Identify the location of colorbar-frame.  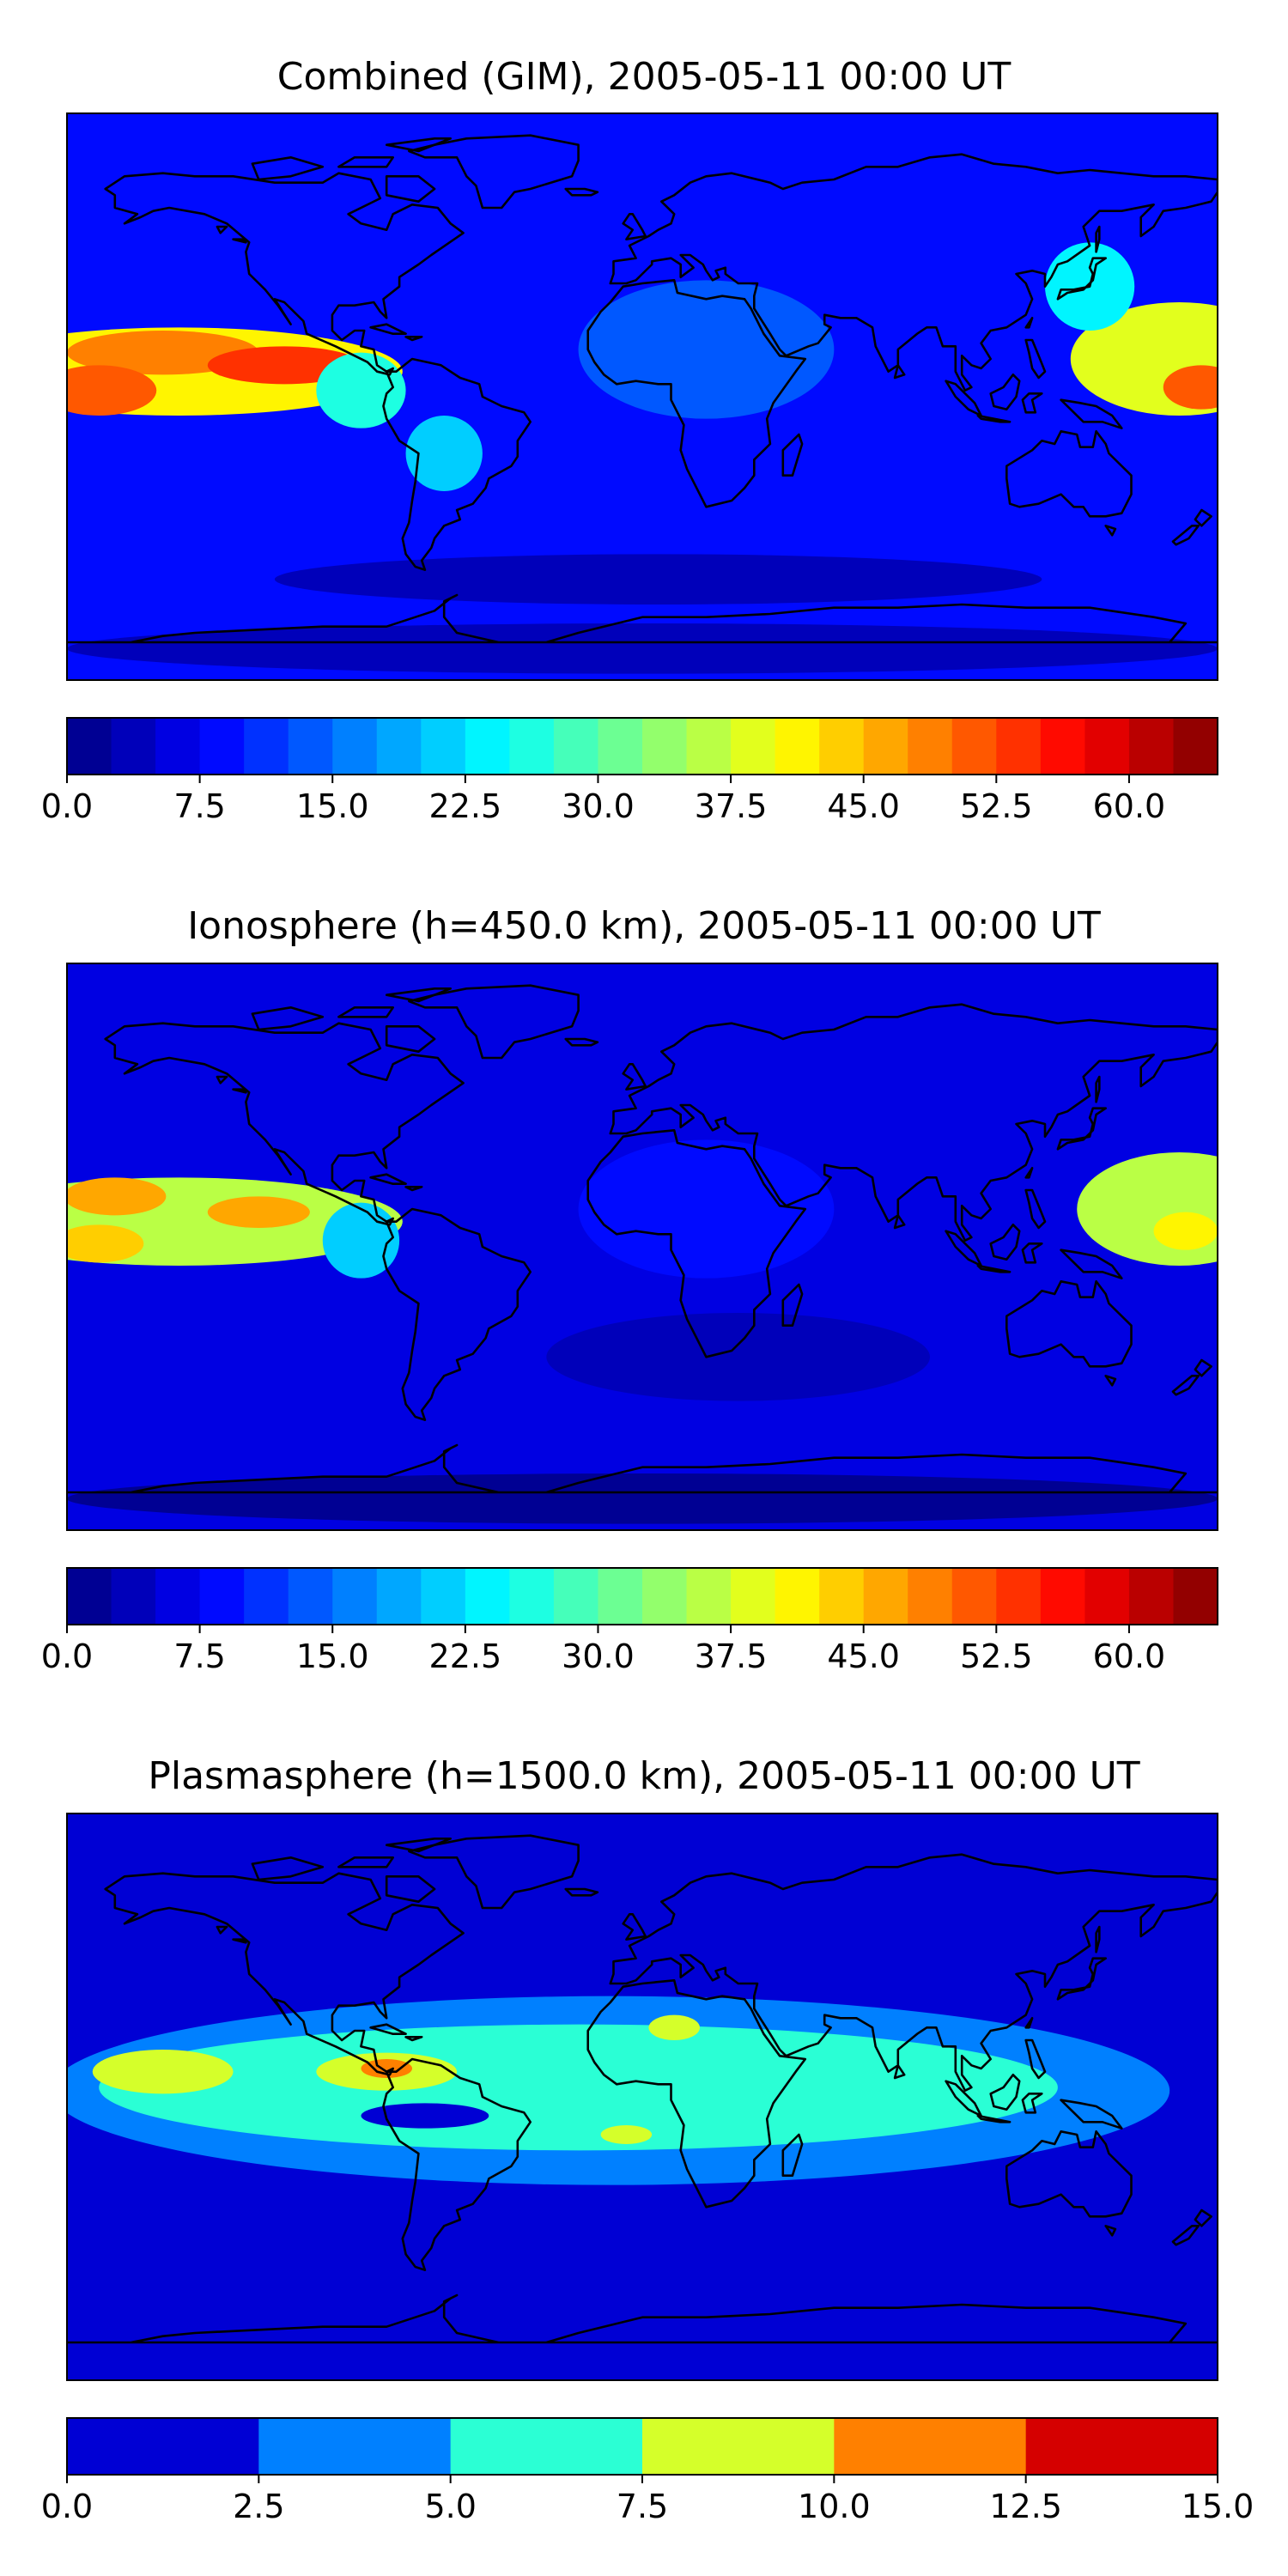
(642, 746).